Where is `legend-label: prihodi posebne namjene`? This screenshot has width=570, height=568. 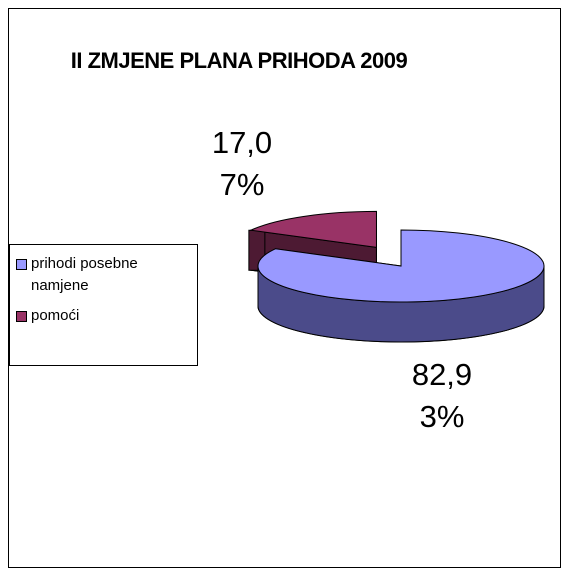
legend-label: prihodi posebne namjene is located at coordinates (84, 274).